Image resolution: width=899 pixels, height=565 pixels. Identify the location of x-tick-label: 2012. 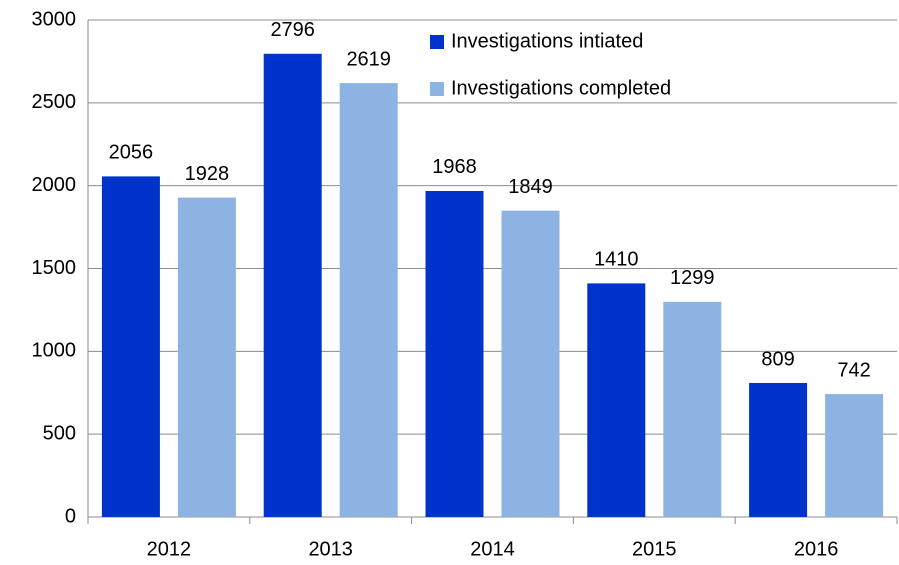
(169, 549).